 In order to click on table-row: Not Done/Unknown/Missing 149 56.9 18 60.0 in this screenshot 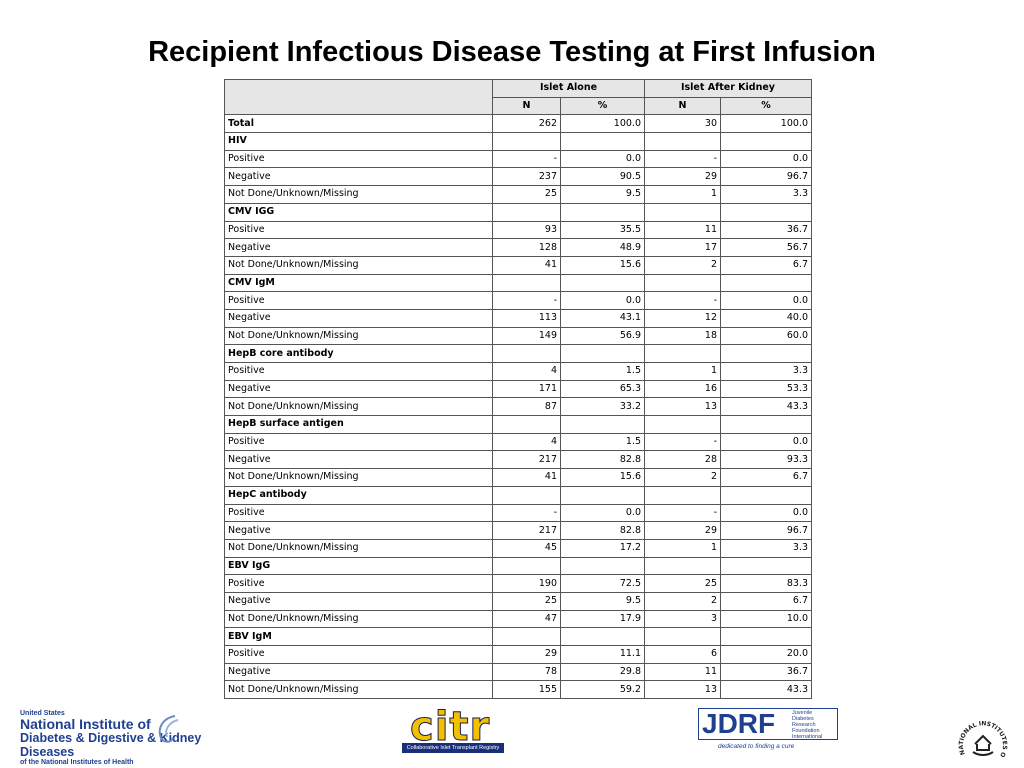, I will do `click(518, 336)`.